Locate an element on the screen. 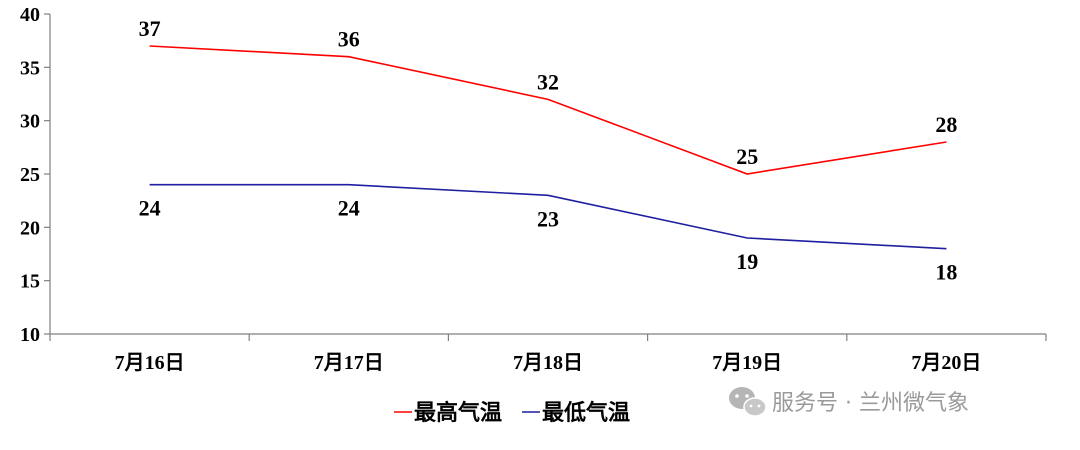 The height and width of the screenshot is (450, 1080). data-label: 19 is located at coordinates (747, 261).